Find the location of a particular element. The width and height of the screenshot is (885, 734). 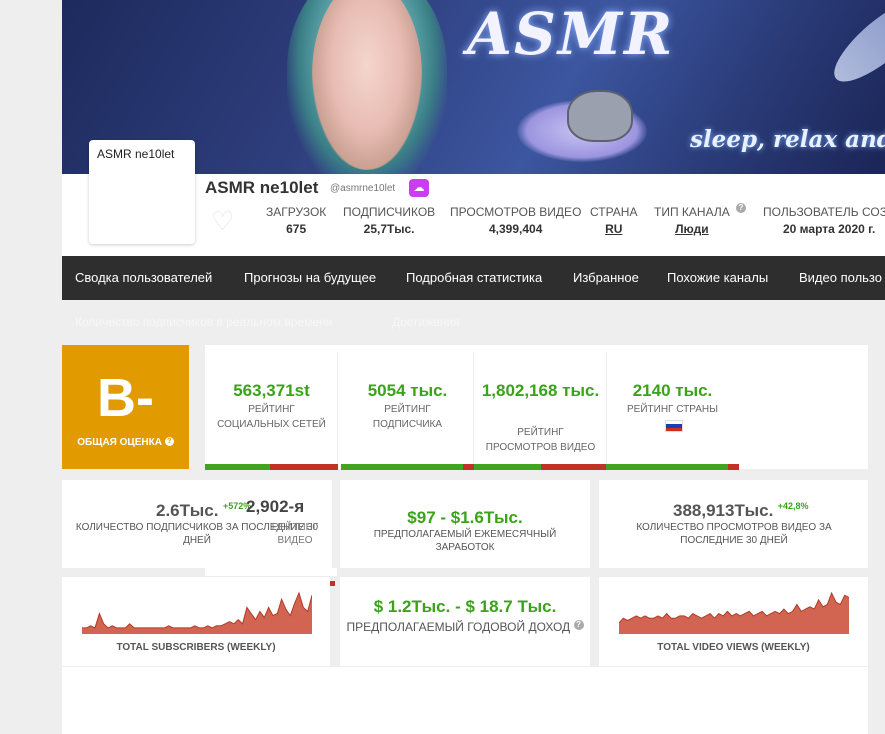

banner-cat-art is located at coordinates (600, 116).